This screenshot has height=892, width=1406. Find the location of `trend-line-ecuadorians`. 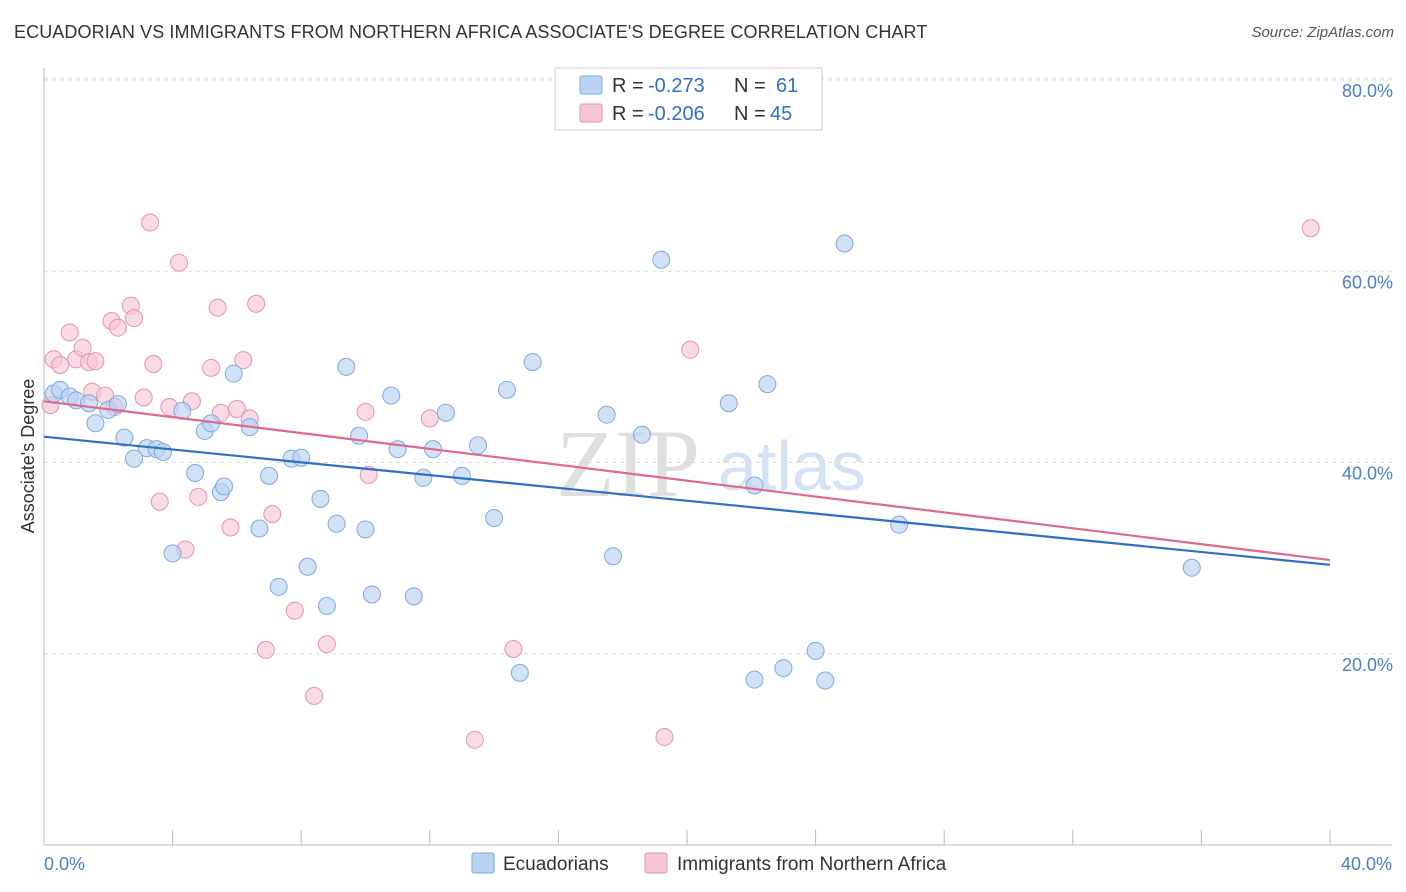

trend-line-ecuadorians is located at coordinates (687, 500).